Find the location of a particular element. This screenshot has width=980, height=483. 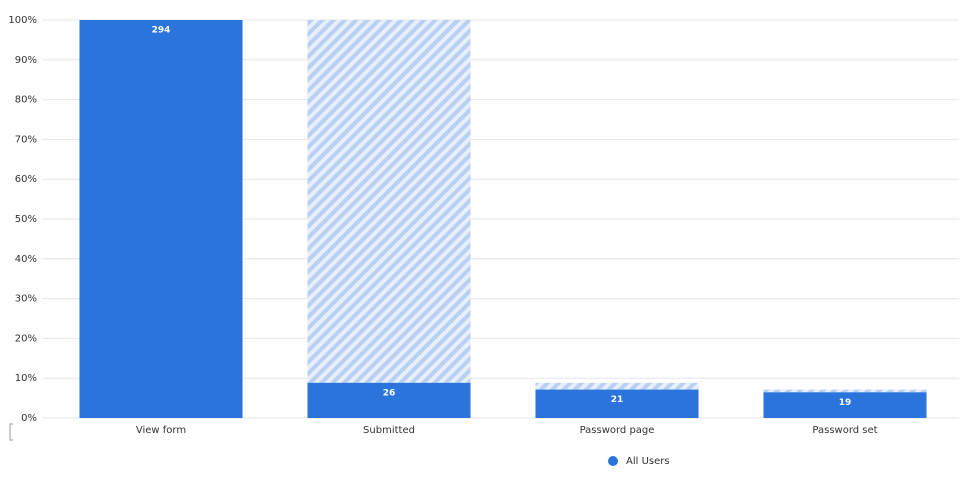

y-tick-label: 20% is located at coordinates (26, 338).